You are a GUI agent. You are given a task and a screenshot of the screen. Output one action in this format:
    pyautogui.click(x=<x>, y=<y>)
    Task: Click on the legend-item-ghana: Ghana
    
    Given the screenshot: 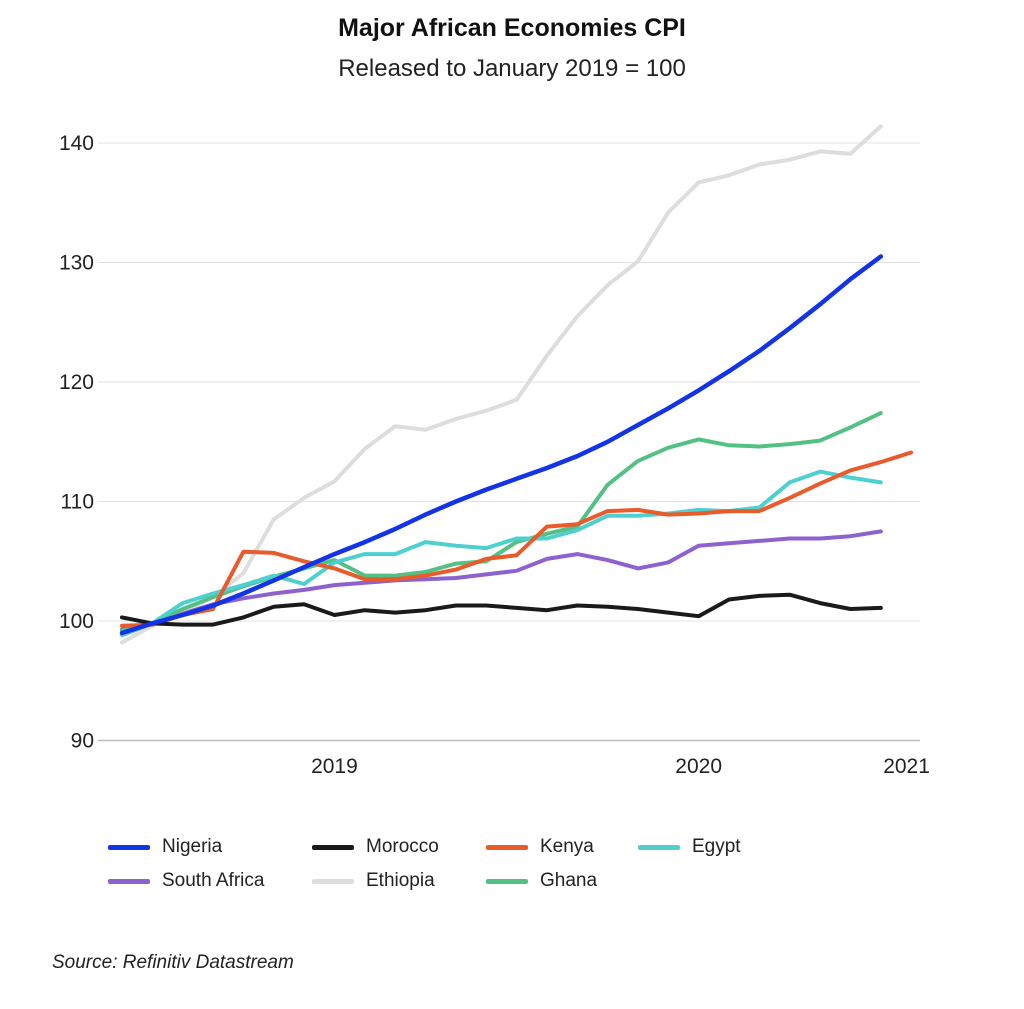 What is the action you would take?
    pyautogui.click(x=541, y=881)
    